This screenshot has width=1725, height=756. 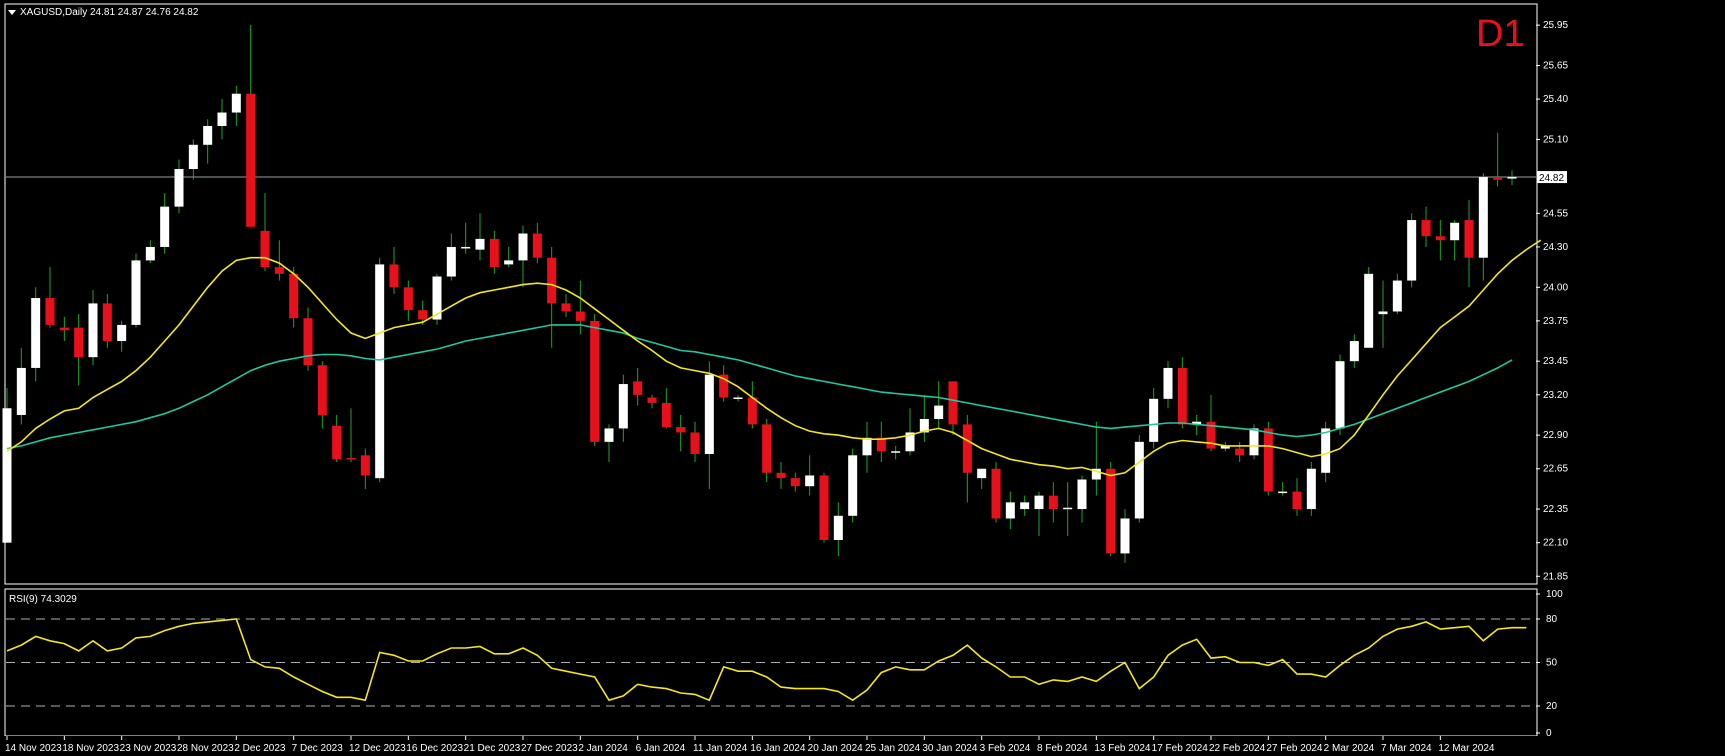 I want to click on price-tick-label: 25.95, so click(x=1555, y=25).